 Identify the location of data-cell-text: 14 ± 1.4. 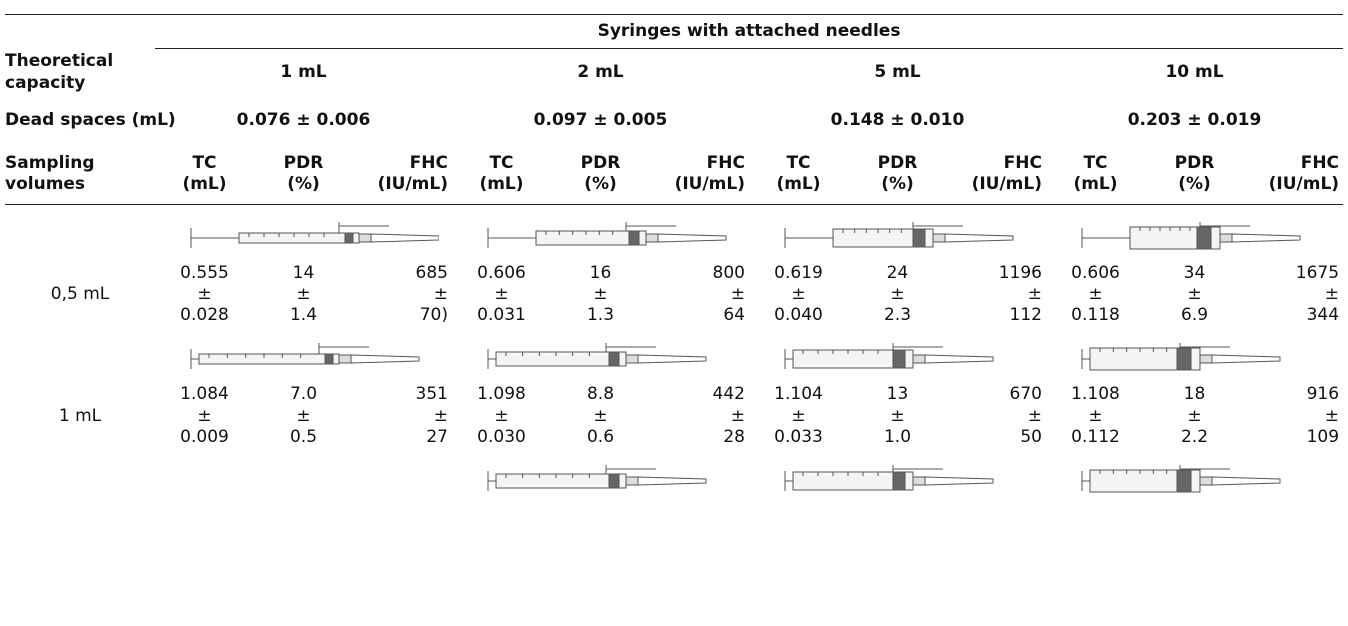
(303, 294).